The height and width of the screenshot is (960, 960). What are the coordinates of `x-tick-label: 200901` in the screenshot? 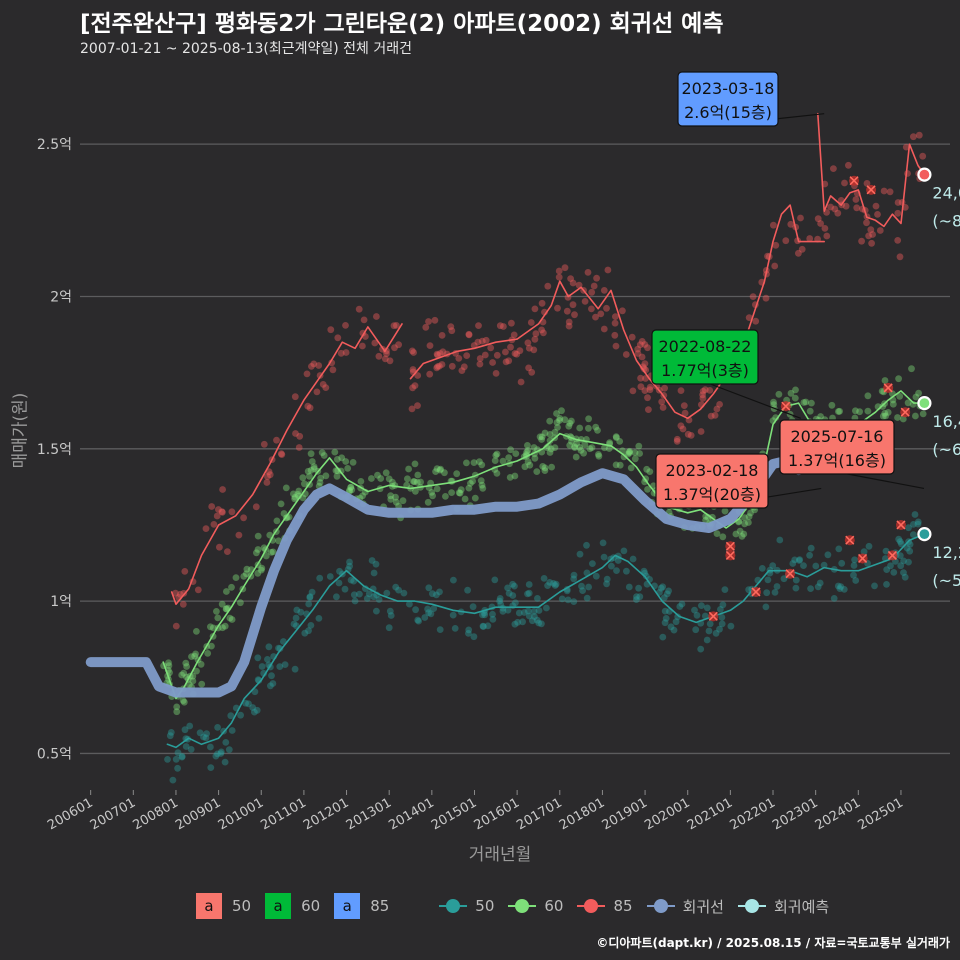 It's located at (198, 814).